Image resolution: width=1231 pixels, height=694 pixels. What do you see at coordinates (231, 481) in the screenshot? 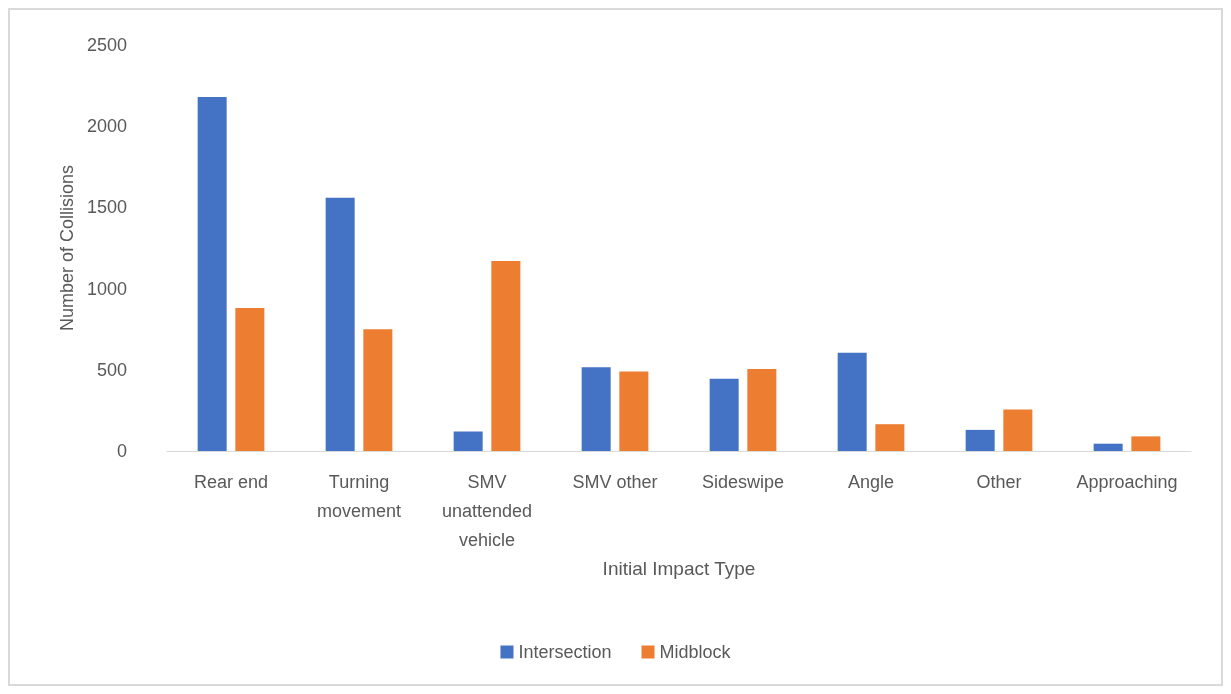
I see `x-tick-label: Rear end` at bounding box center [231, 481].